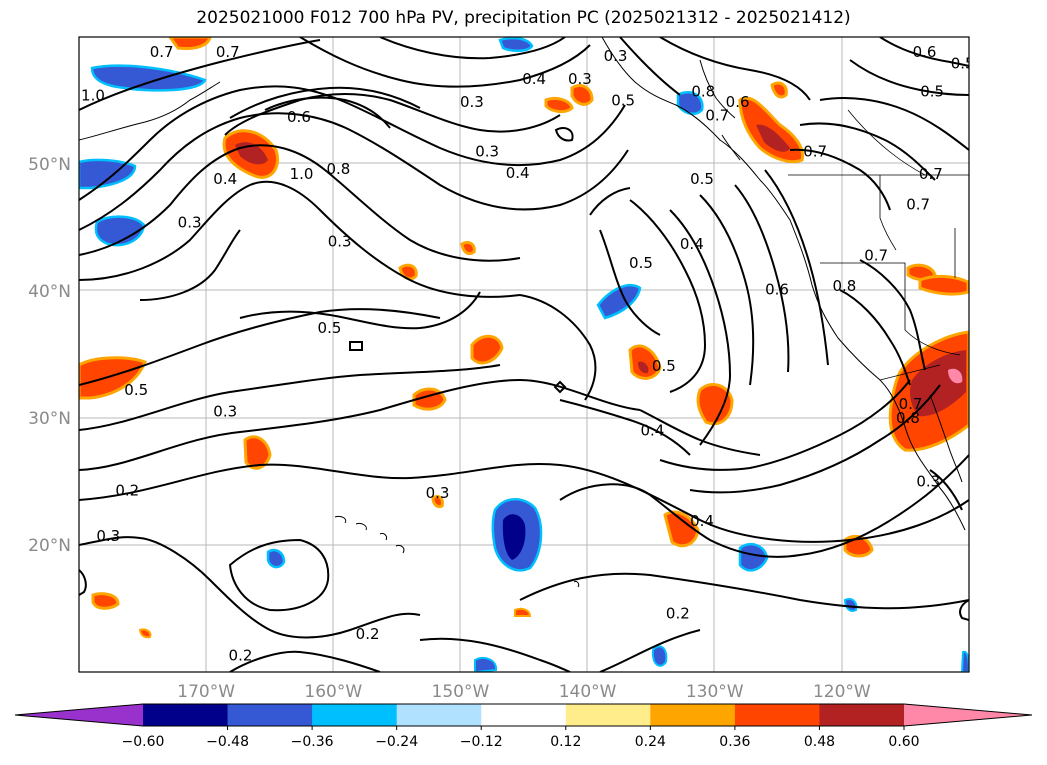 The image size is (1047, 765). What do you see at coordinates (734, 742) in the screenshot?
I see `colorbar-tick-label: 0.36` at bounding box center [734, 742].